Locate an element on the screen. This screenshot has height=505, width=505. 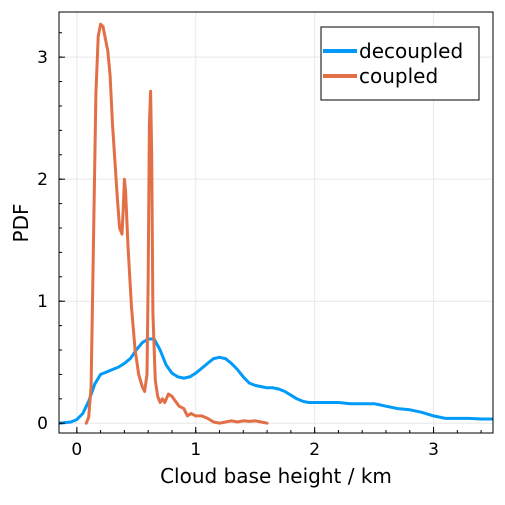
legend: decoupled coupled is located at coordinates (400, 63).